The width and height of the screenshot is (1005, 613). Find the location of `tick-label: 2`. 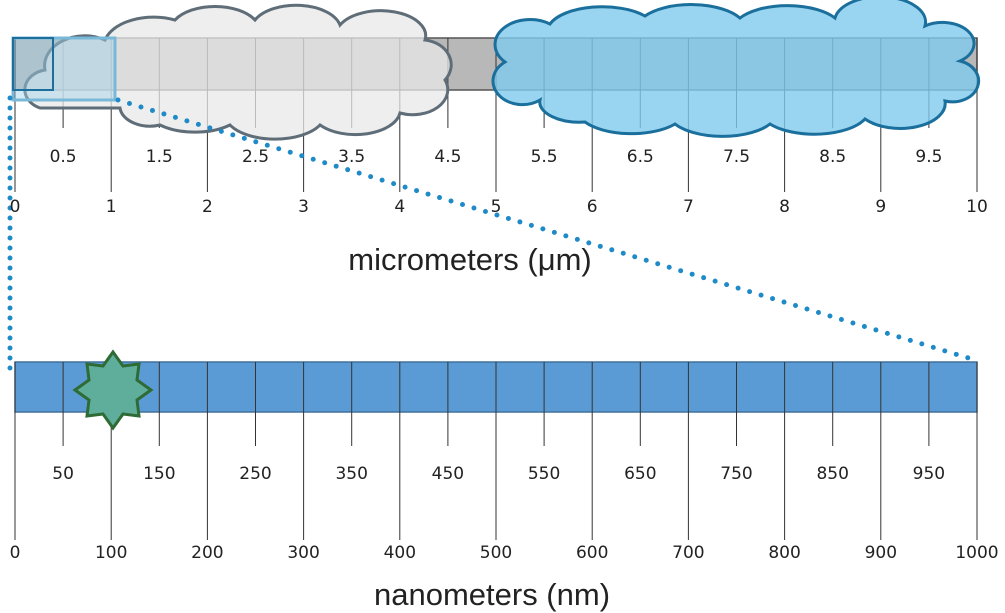

tick-label: 2 is located at coordinates (207, 207).